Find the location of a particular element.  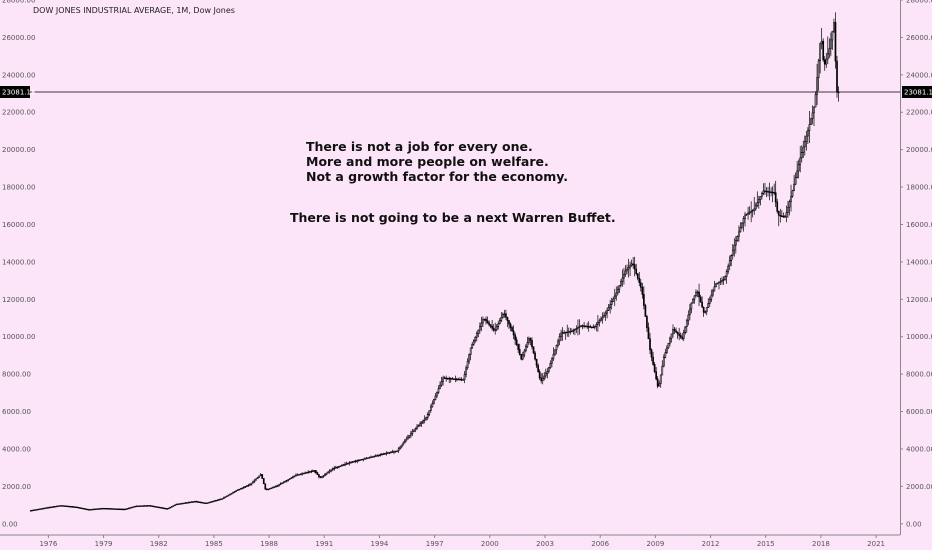

y-tick-label-left: 26000.00 is located at coordinates (18, 38).